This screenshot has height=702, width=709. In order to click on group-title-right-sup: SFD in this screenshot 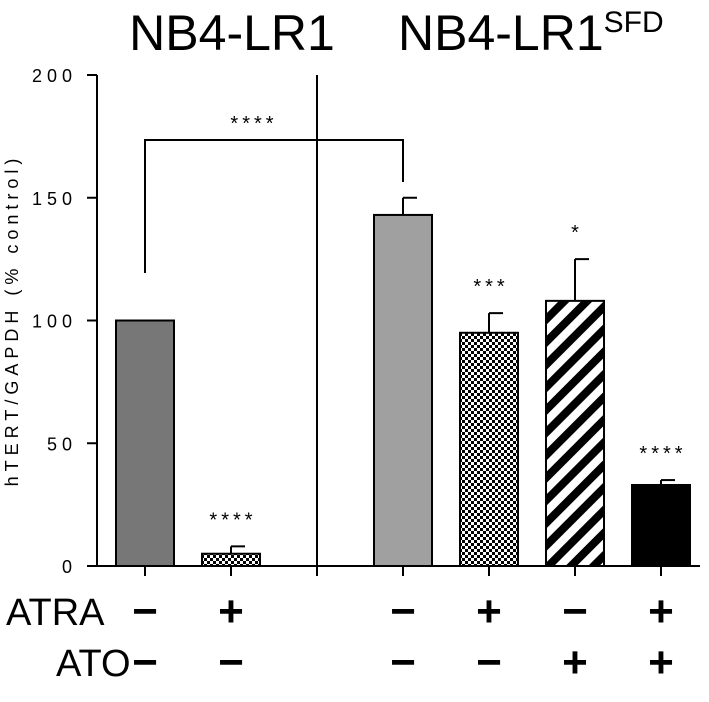, I will do `click(634, 22)`.